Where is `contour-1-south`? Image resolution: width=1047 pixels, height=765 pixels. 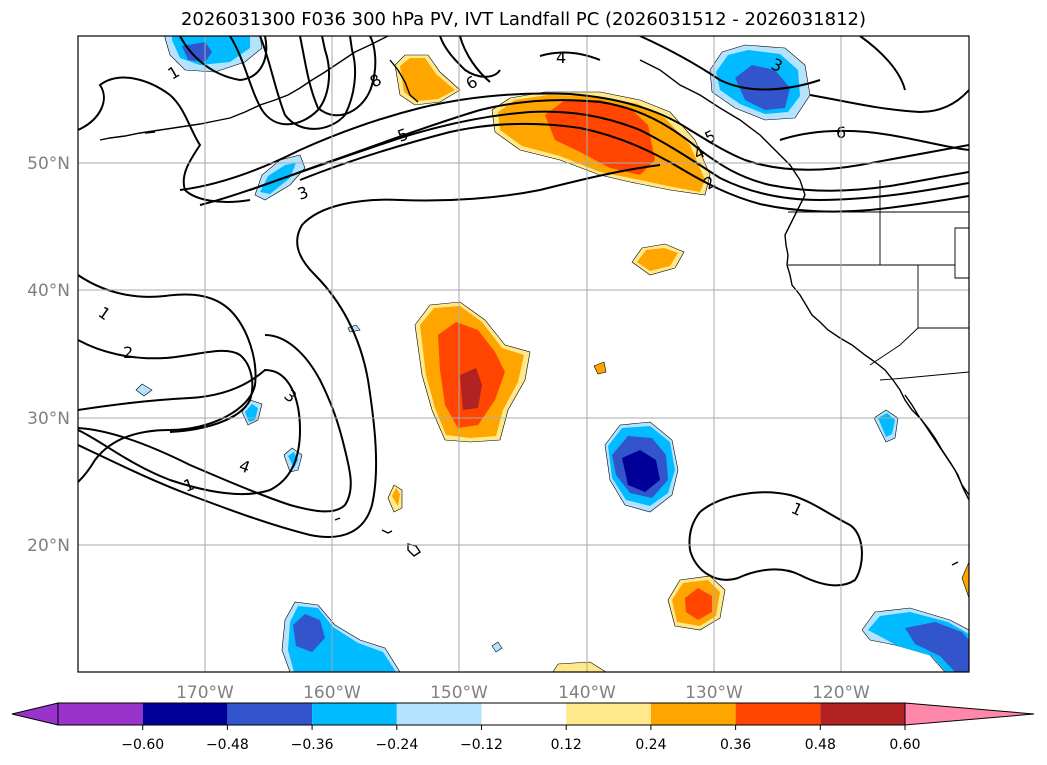
contour-1-south is located at coordinates (775, 539).